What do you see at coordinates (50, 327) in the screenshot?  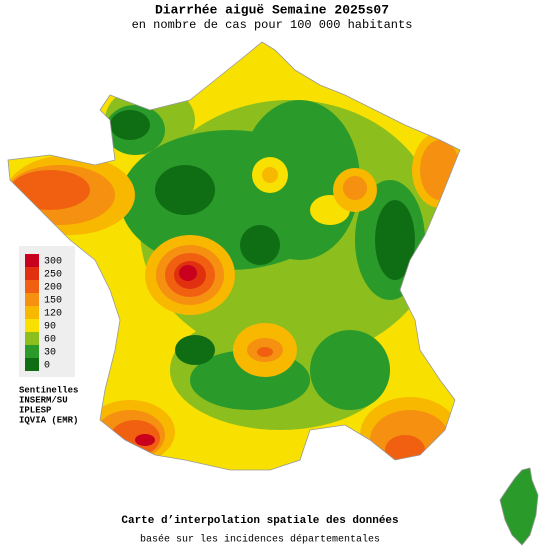 I see `legend-label: 90` at bounding box center [50, 327].